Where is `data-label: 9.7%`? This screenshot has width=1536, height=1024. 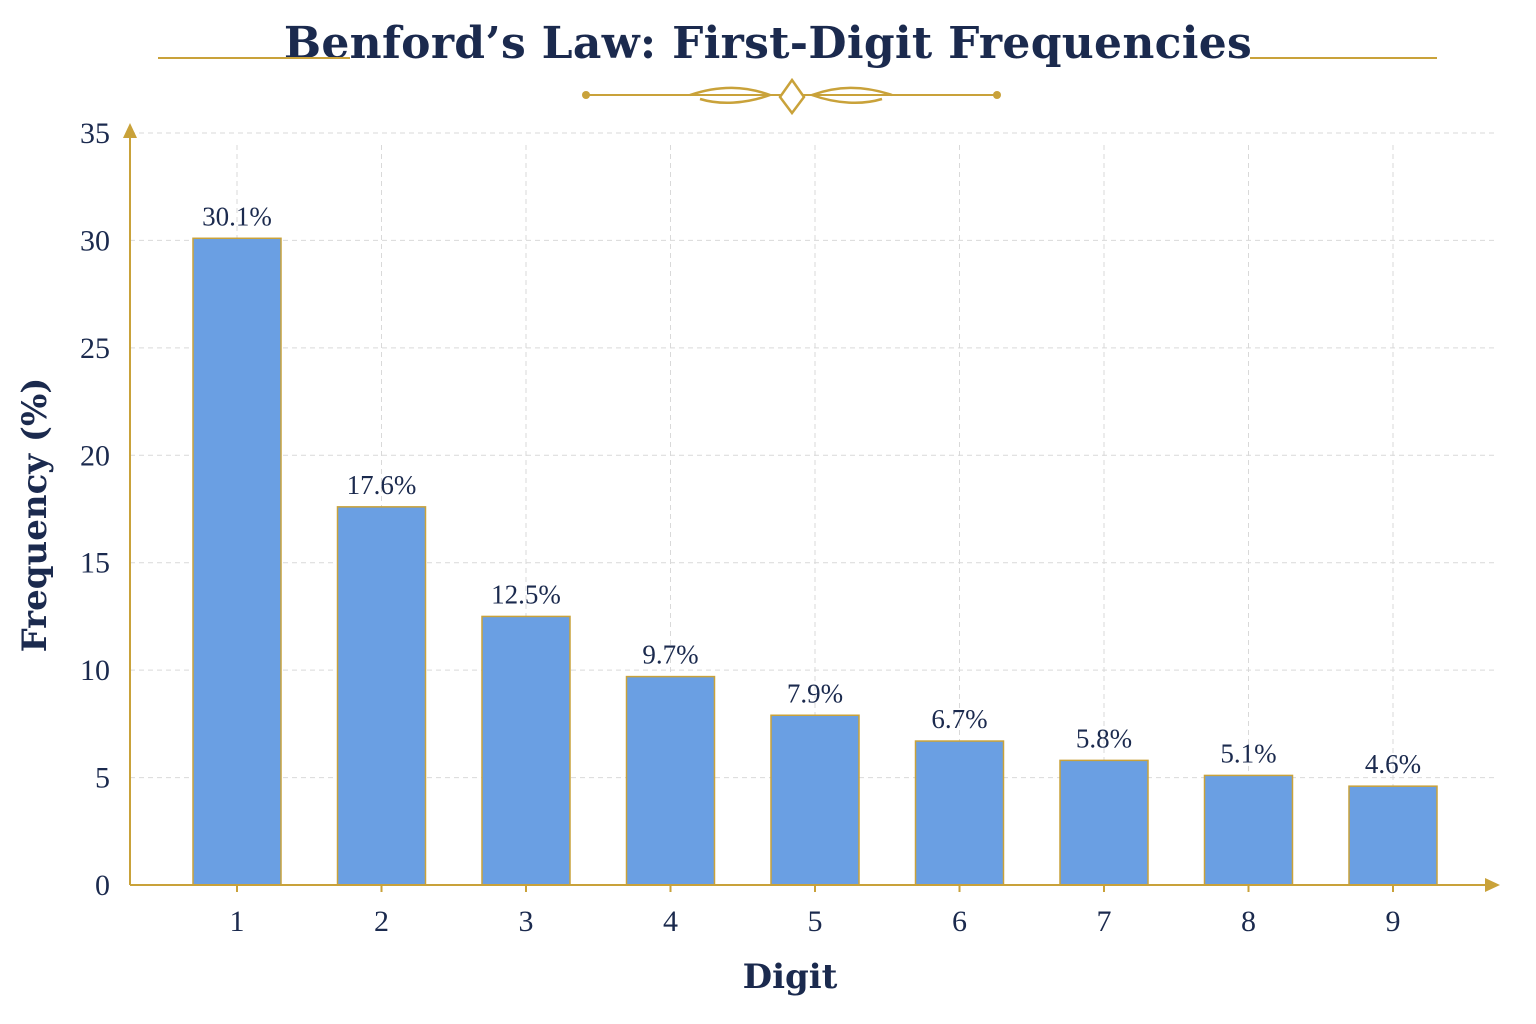
data-label: 9.7% is located at coordinates (670, 655).